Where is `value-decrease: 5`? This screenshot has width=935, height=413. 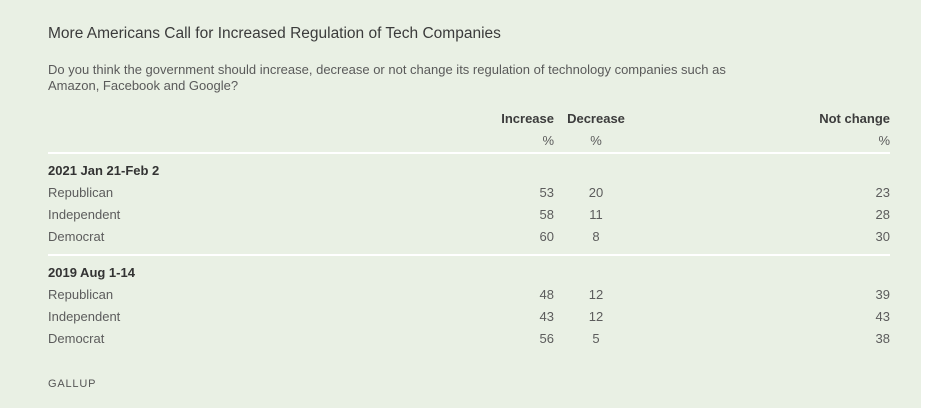
value-decrease: 5 is located at coordinates (596, 338).